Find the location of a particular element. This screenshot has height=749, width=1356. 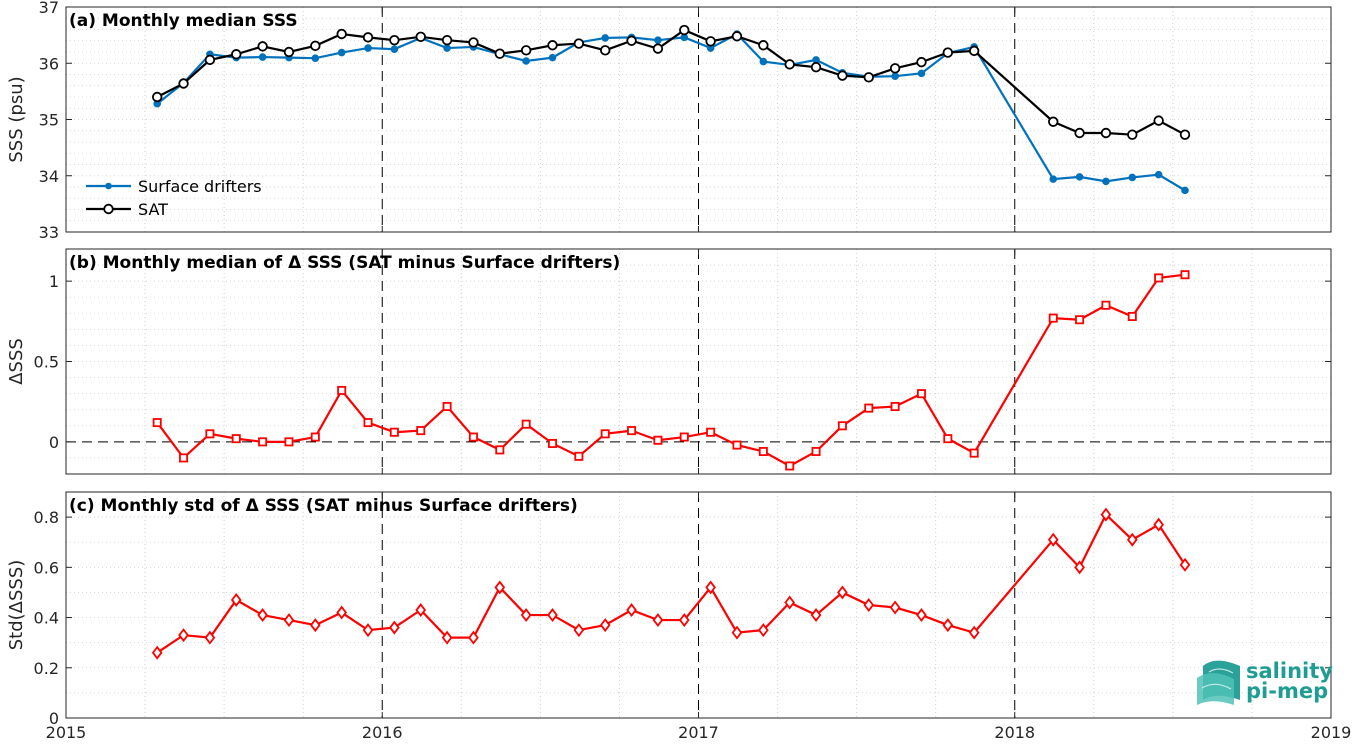

y-tick-label: 1 is located at coordinates (54, 281).